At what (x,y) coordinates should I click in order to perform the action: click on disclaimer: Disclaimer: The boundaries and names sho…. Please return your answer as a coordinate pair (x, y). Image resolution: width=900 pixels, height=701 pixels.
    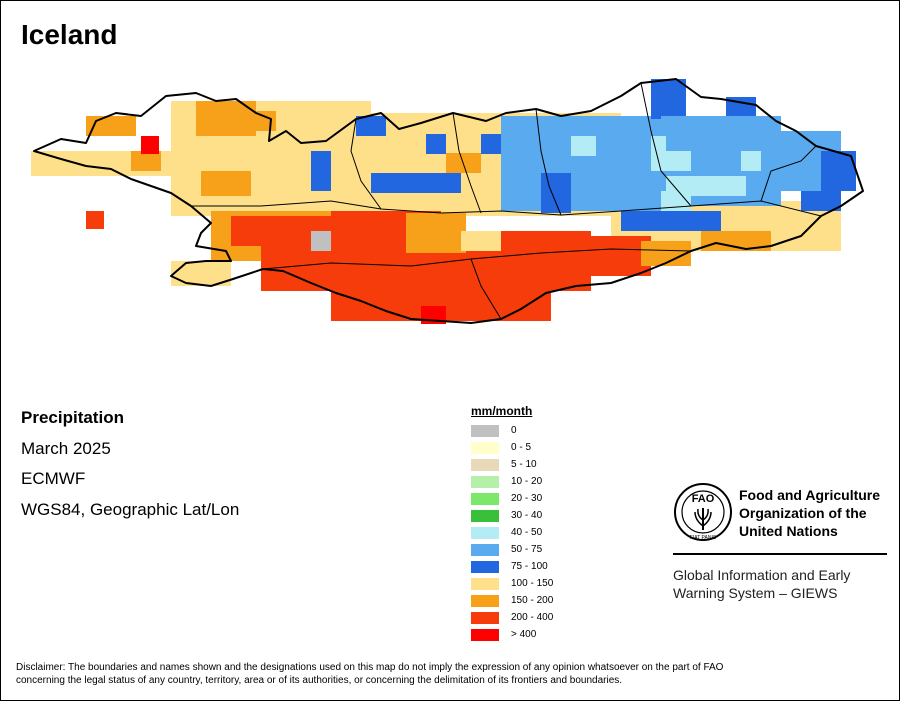
    Looking at the image, I should click on (451, 674).